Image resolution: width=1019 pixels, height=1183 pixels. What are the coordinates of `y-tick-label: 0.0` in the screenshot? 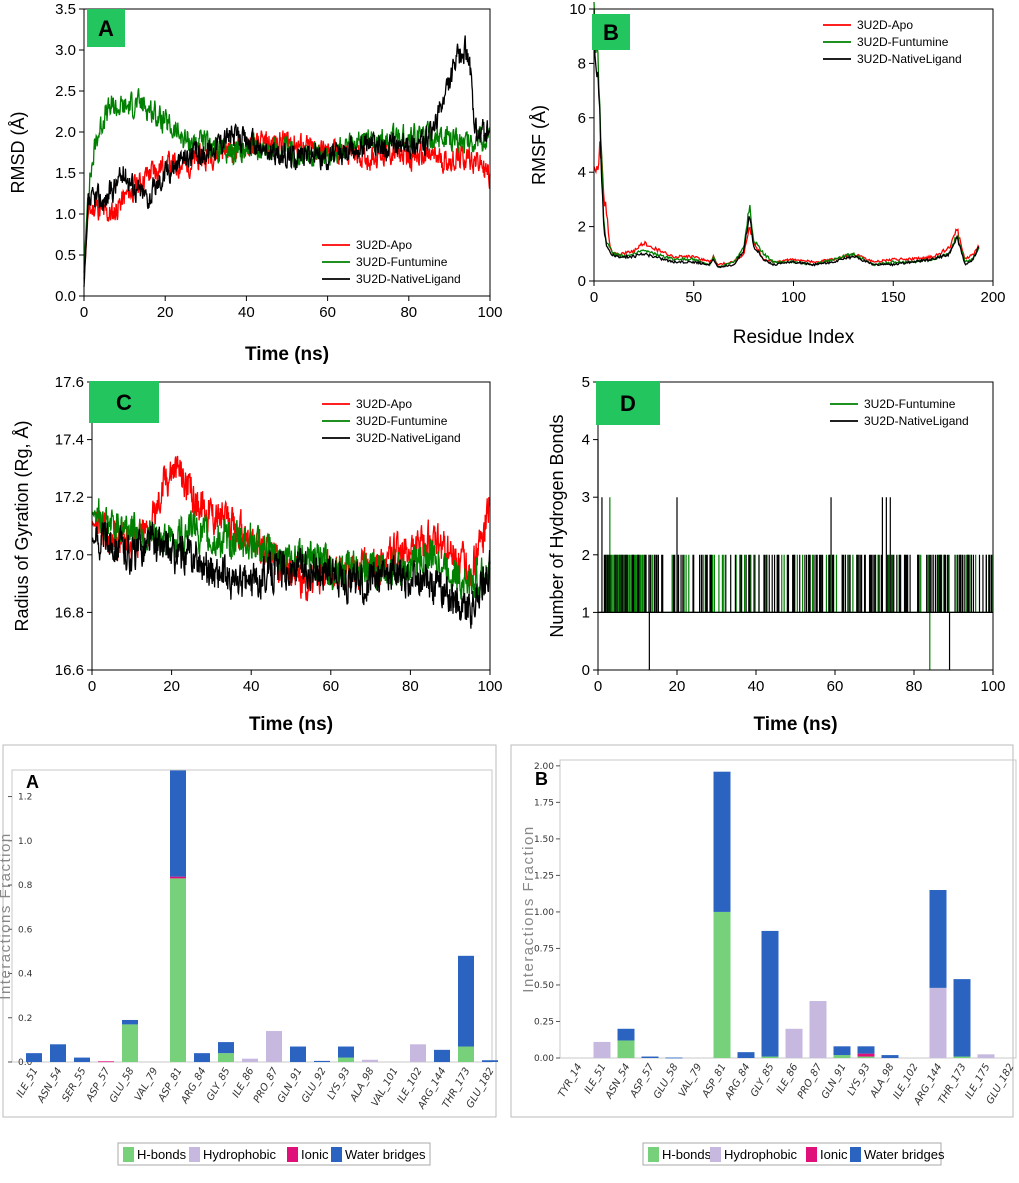 It's located at (65, 296).